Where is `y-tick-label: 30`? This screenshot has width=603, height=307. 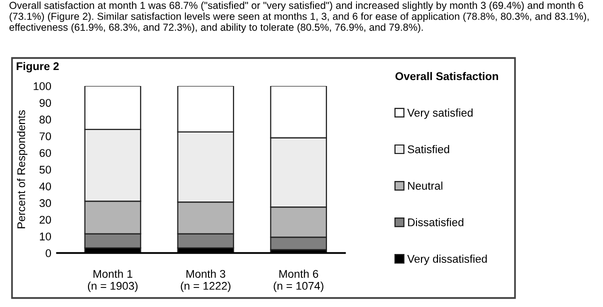
y-tick-label: 30 is located at coordinates (46, 203).